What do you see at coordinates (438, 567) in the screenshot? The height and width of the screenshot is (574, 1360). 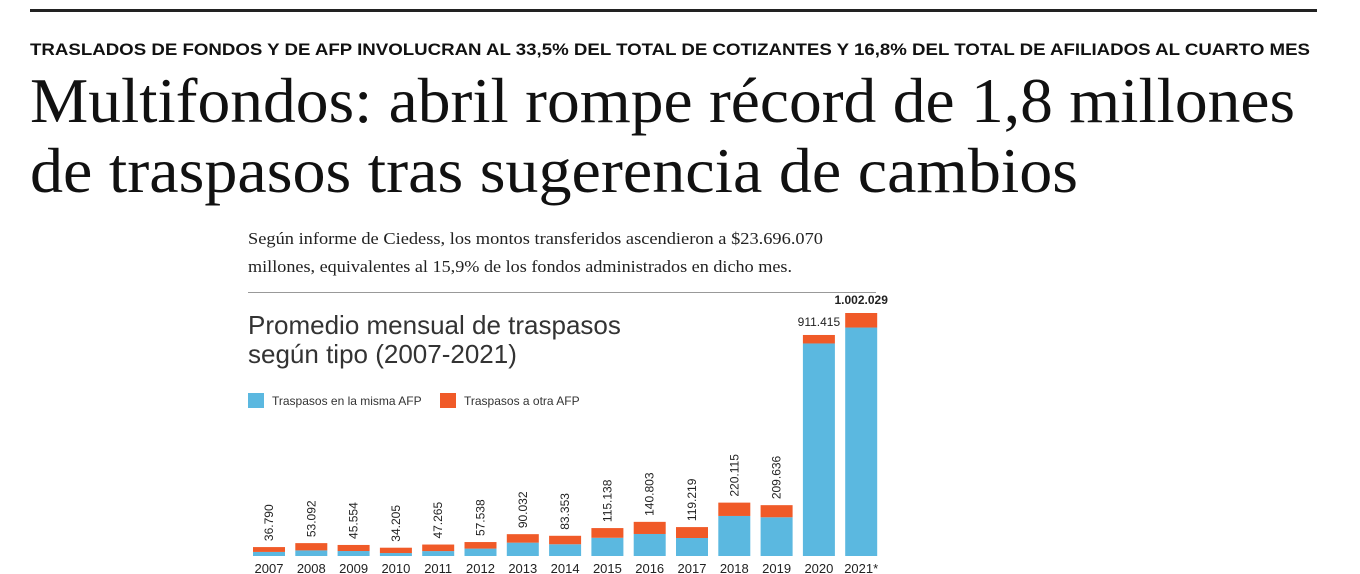 I see `x-tick-label: 2011` at bounding box center [438, 567].